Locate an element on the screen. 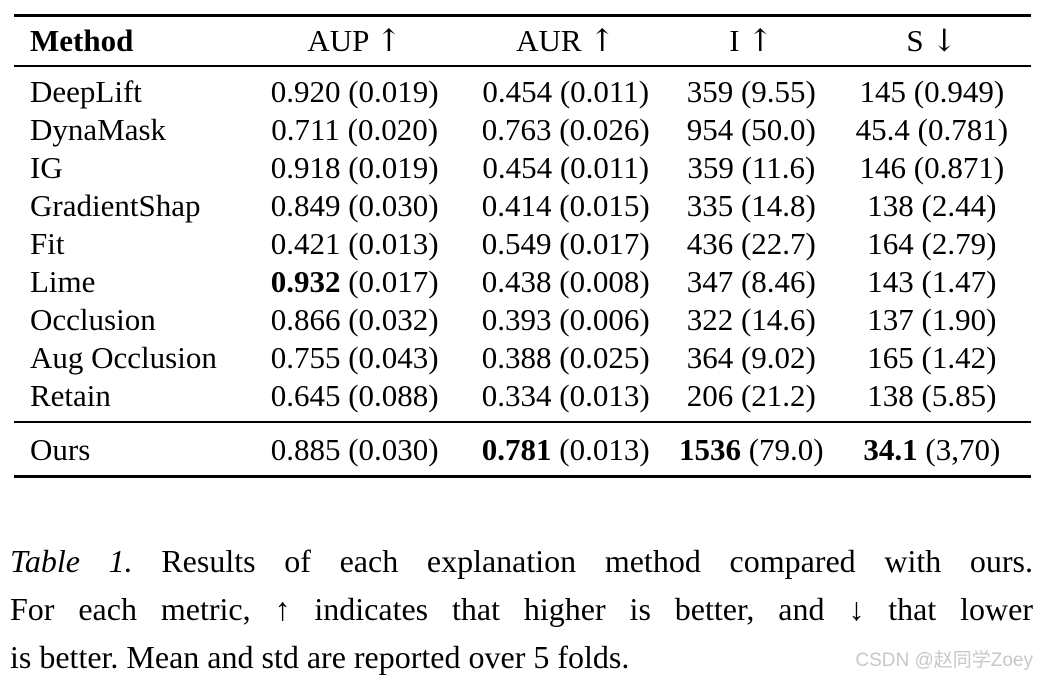  metric-cell: 0.849 (0.030) is located at coordinates (354, 205).